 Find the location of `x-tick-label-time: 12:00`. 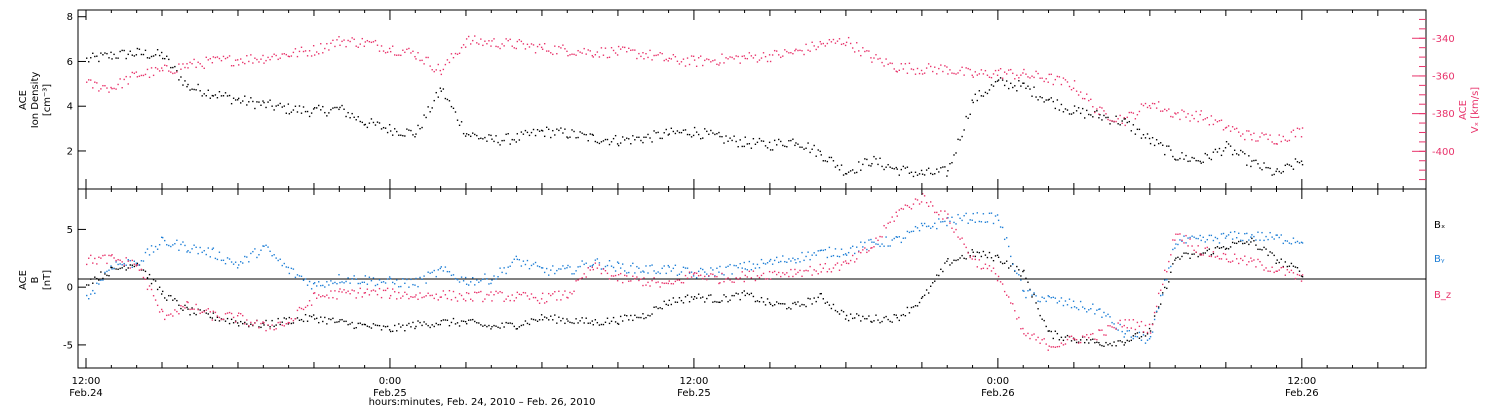

x-tick-label-time: 12:00 is located at coordinates (694, 381).